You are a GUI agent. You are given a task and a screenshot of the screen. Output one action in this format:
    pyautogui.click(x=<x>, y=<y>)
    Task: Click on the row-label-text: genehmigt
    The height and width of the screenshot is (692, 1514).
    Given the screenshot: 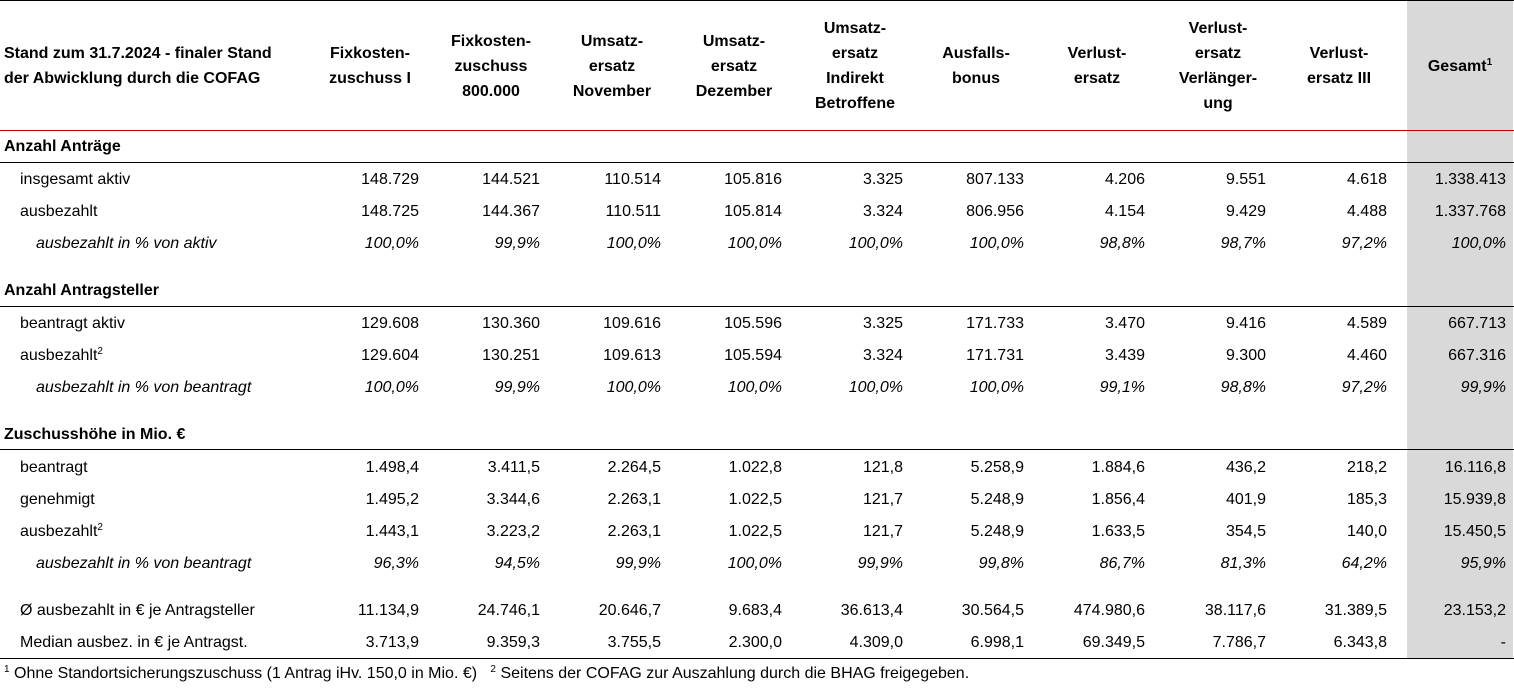 What is the action you would take?
    pyautogui.click(x=57, y=499)
    